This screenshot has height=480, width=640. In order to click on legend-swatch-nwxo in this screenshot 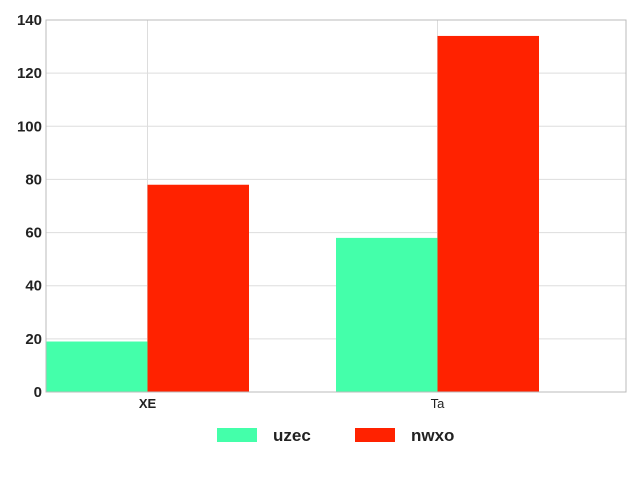, I will do `click(375, 435)`.